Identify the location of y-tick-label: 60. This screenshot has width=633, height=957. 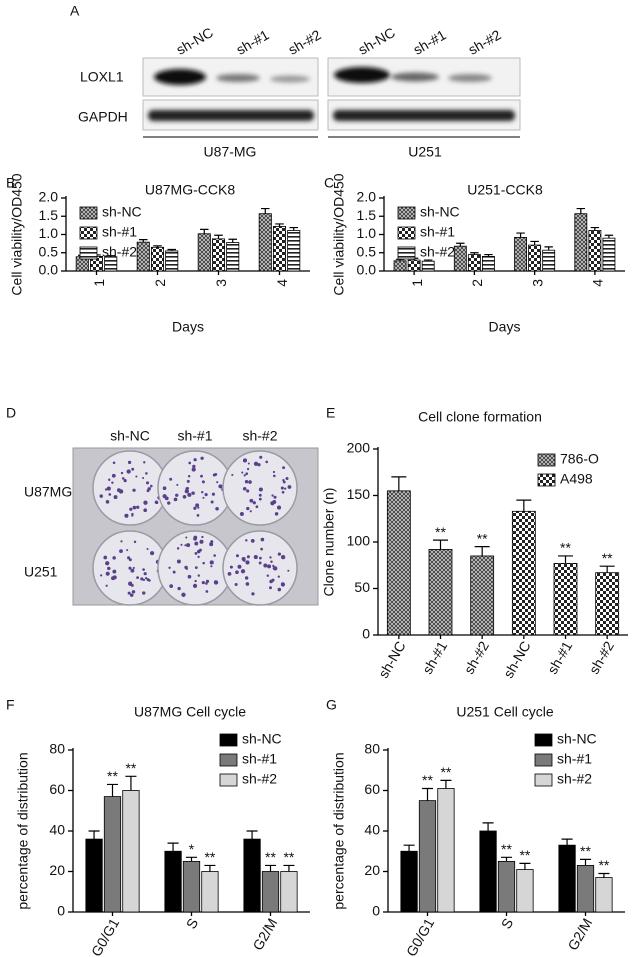
(57, 789).